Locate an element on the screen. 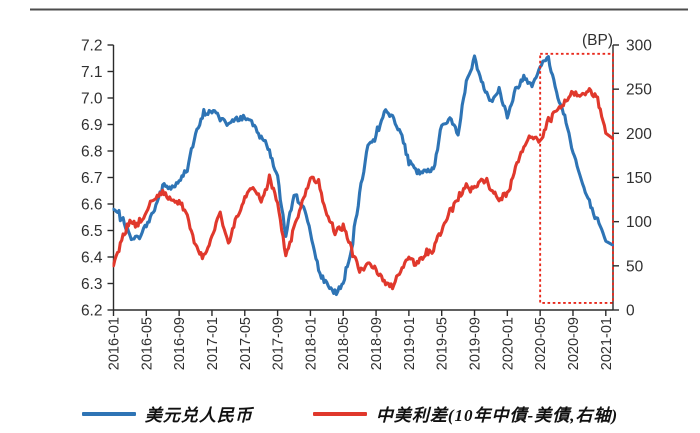 The height and width of the screenshot is (433, 700). legend-label-usdcny: 美元兑人民币 is located at coordinates (198, 415).